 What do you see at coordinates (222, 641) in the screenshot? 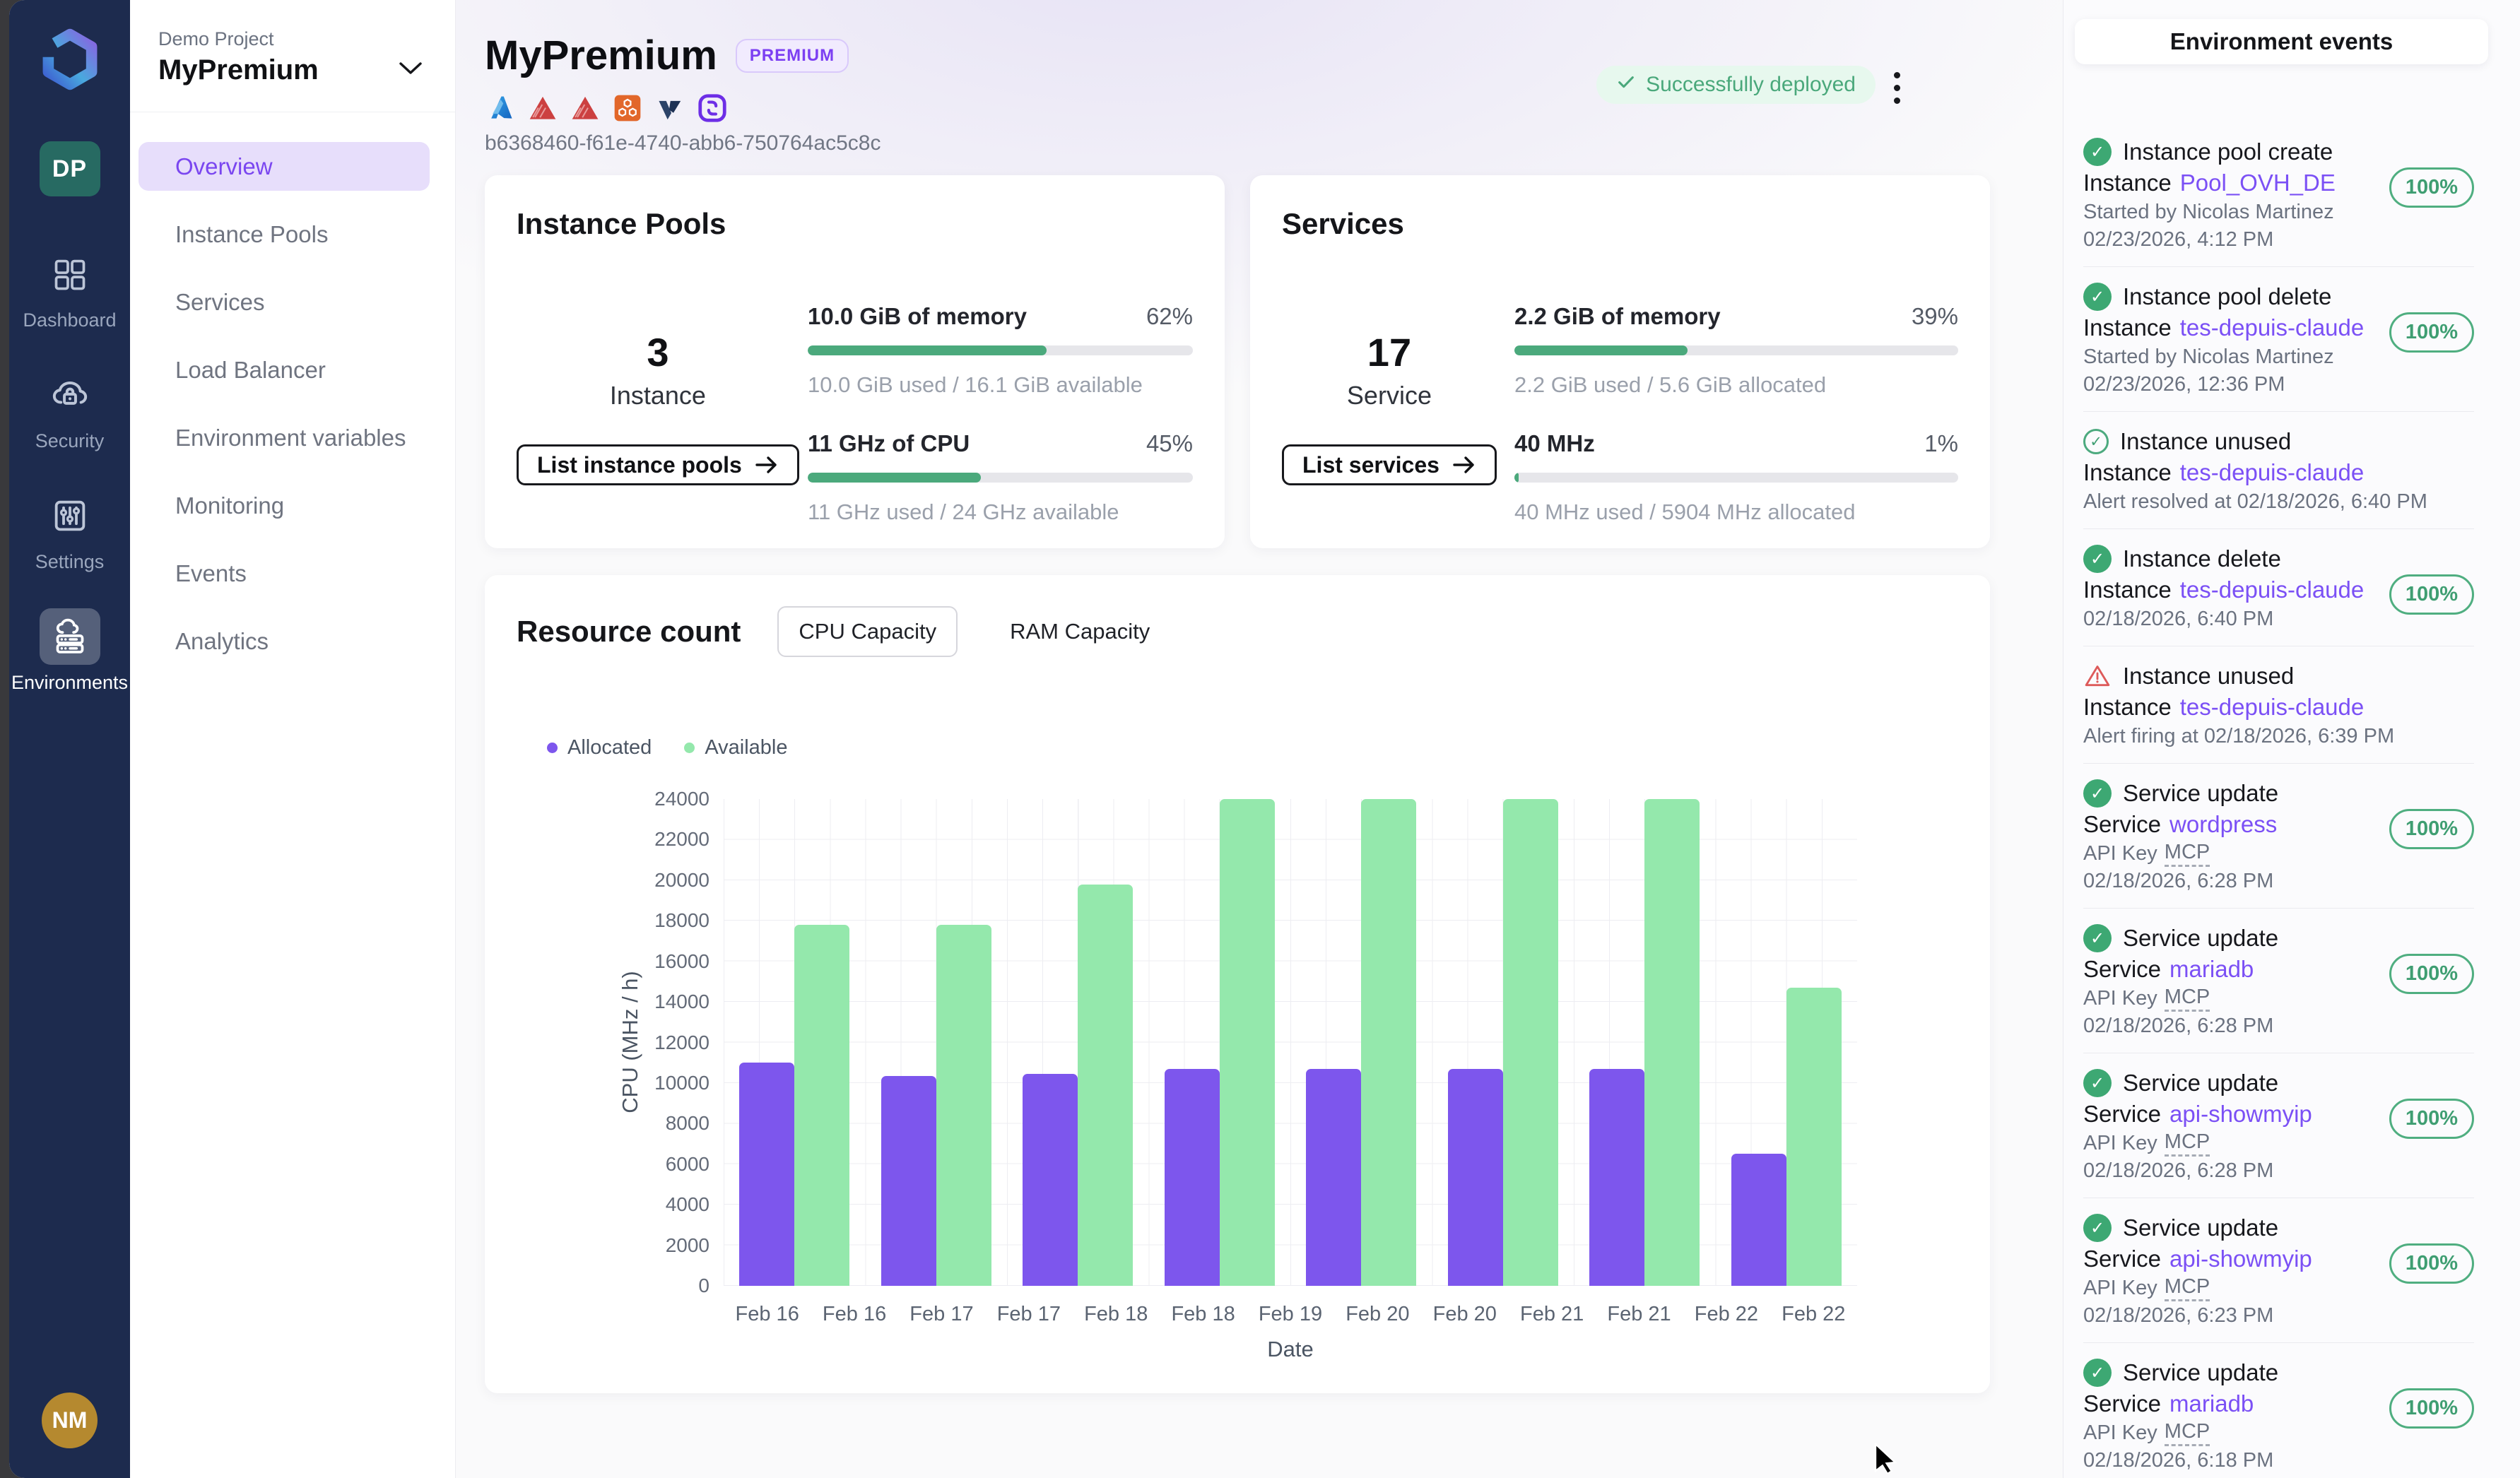
I see `sidebar-item-analytics: Analytics` at bounding box center [222, 641].